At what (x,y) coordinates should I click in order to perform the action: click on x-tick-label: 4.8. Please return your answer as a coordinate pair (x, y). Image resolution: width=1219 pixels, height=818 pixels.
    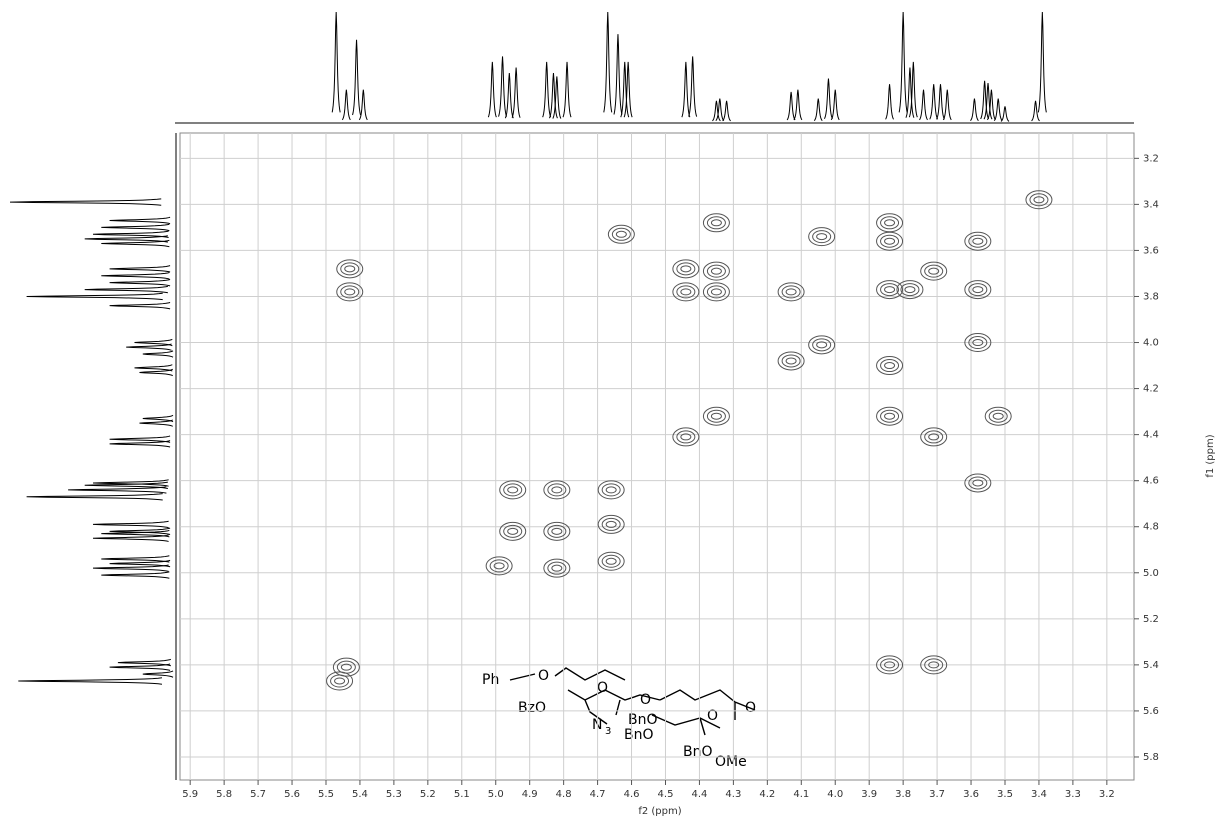
    Looking at the image, I should click on (564, 794).